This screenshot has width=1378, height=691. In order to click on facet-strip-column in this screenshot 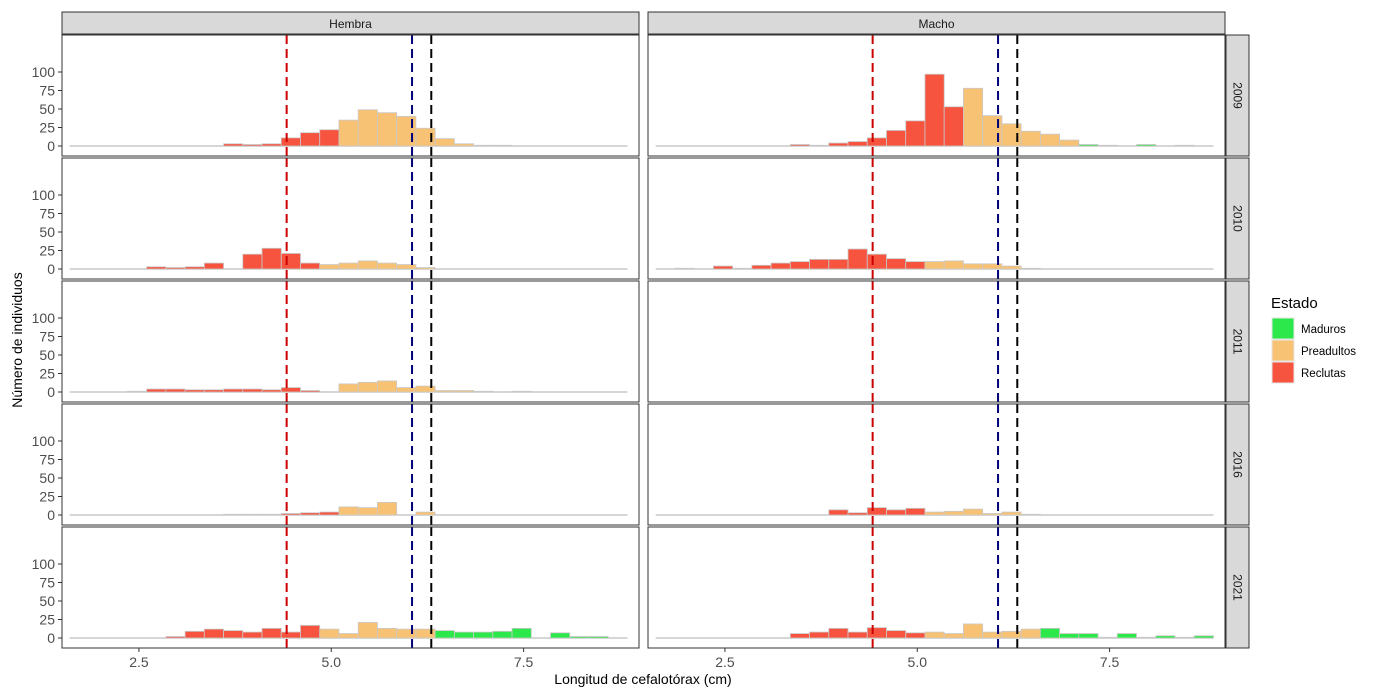, I will do `click(350, 23)`.